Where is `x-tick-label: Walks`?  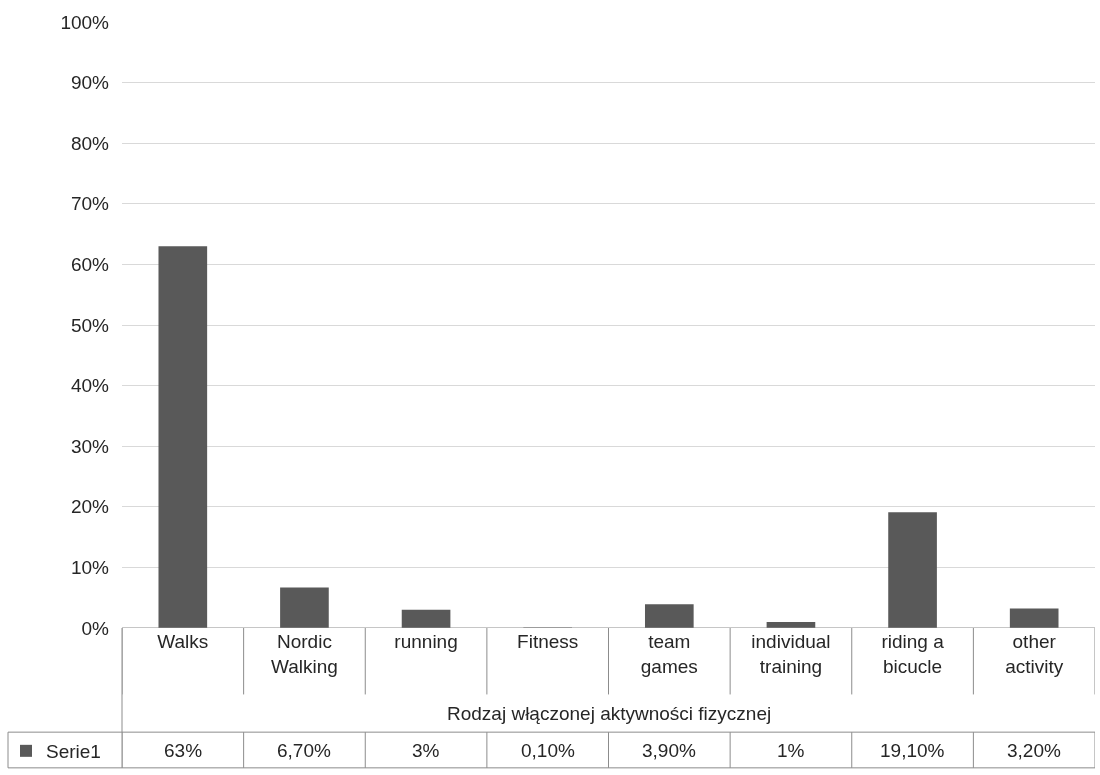
x-tick-label: Walks is located at coordinates (183, 641).